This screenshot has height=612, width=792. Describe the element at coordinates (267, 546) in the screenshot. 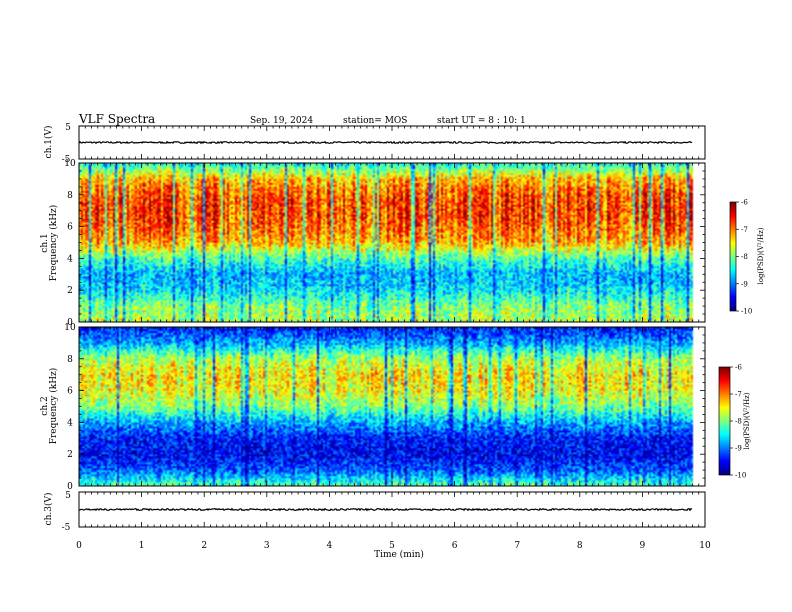

I see `x-tick-label: 3` at that location.